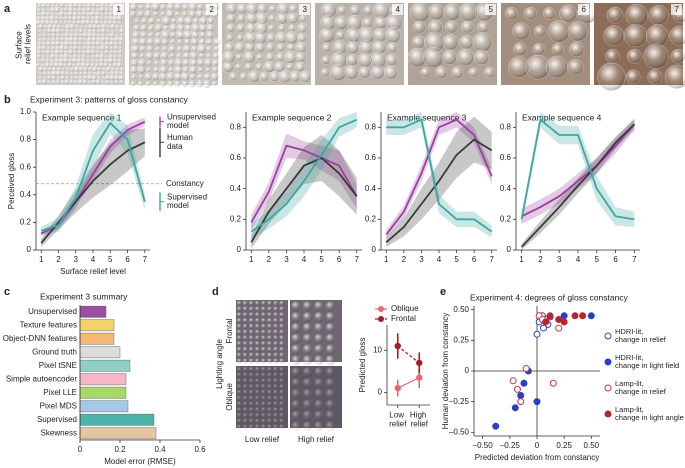  I want to click on series-line, so click(304, 199).